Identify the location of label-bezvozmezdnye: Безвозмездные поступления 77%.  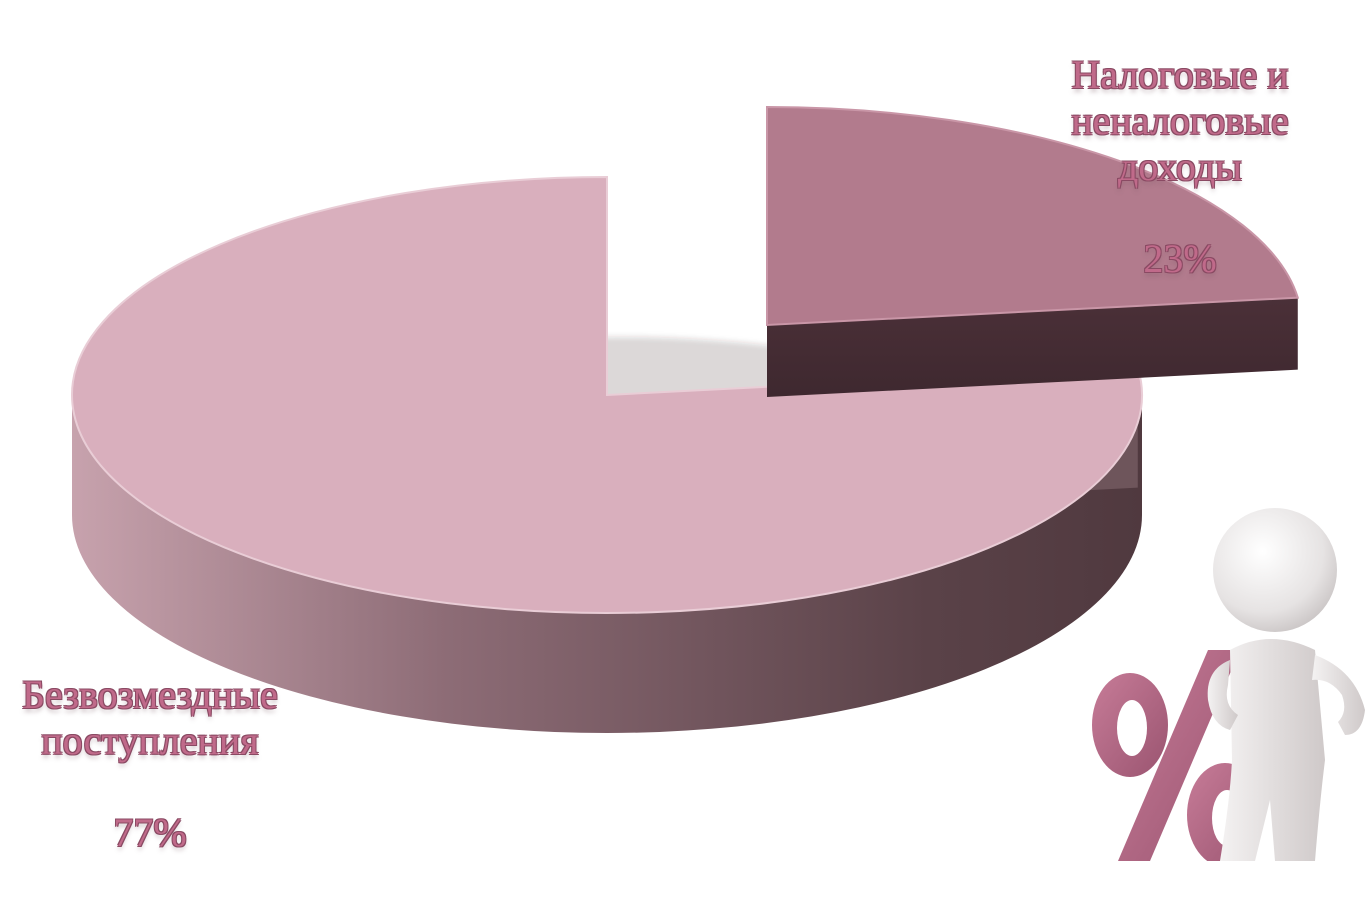
(150, 764).